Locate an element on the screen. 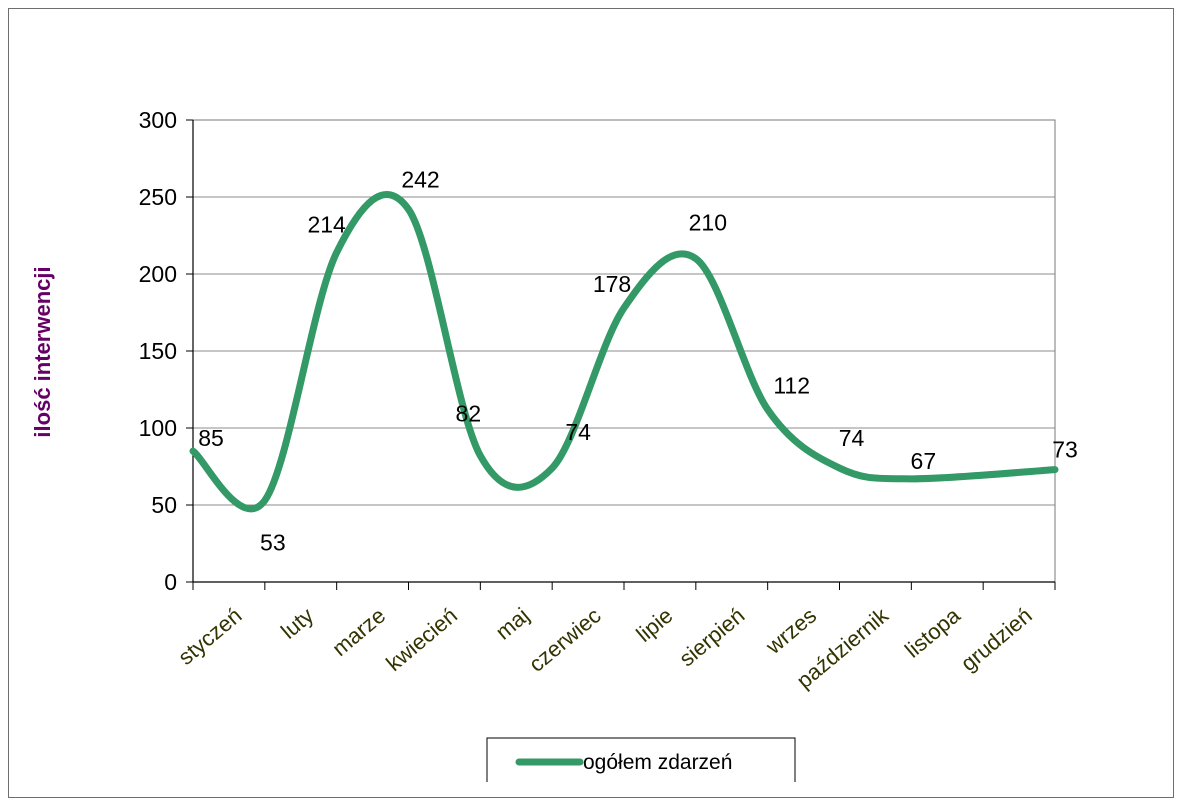 The image size is (1182, 798). y-tick-labels: 0 50 100 150 200 250 300 is located at coordinates (158, 351).